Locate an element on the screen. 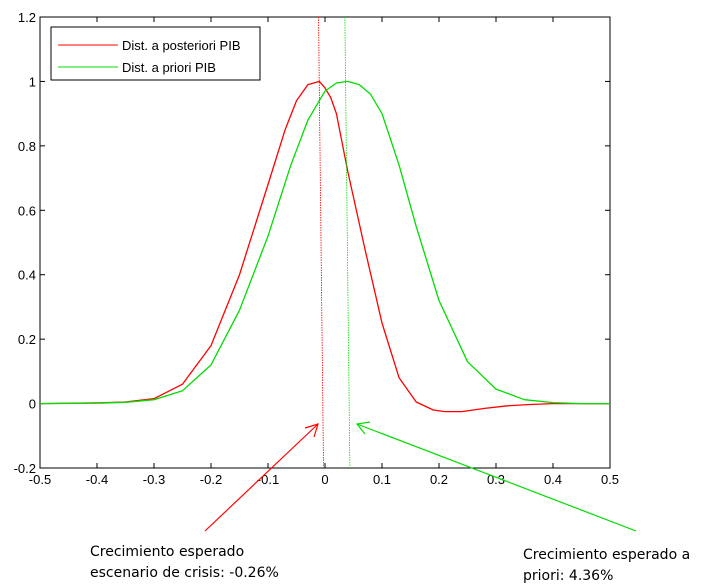 Image resolution: width=725 pixels, height=588 pixels. y-tick-label: 0.2 is located at coordinates (27, 339).